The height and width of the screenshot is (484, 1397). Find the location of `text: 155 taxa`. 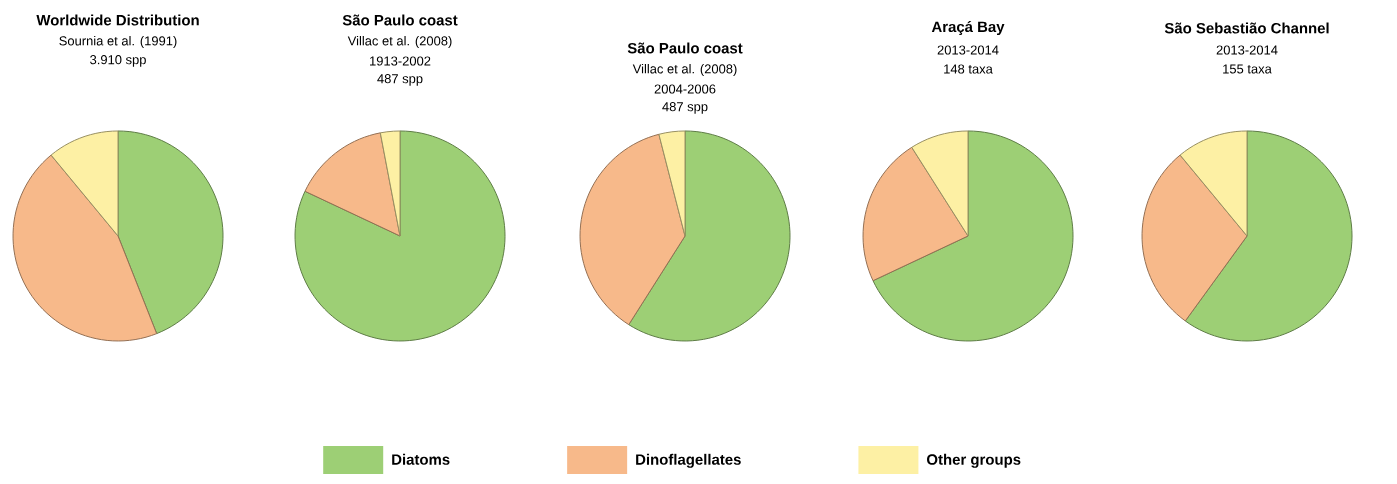

text: 155 taxa is located at coordinates (1247, 69).